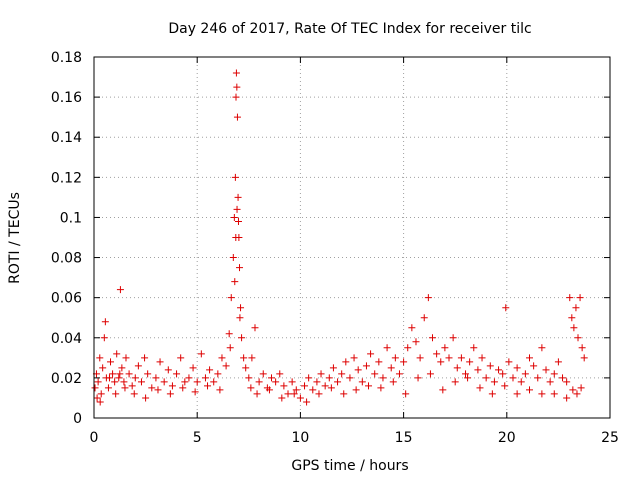 Image resolution: width=640 pixels, height=480 pixels. What do you see at coordinates (404, 438) in the screenshot?
I see `x-tick-label: 15` at bounding box center [404, 438].